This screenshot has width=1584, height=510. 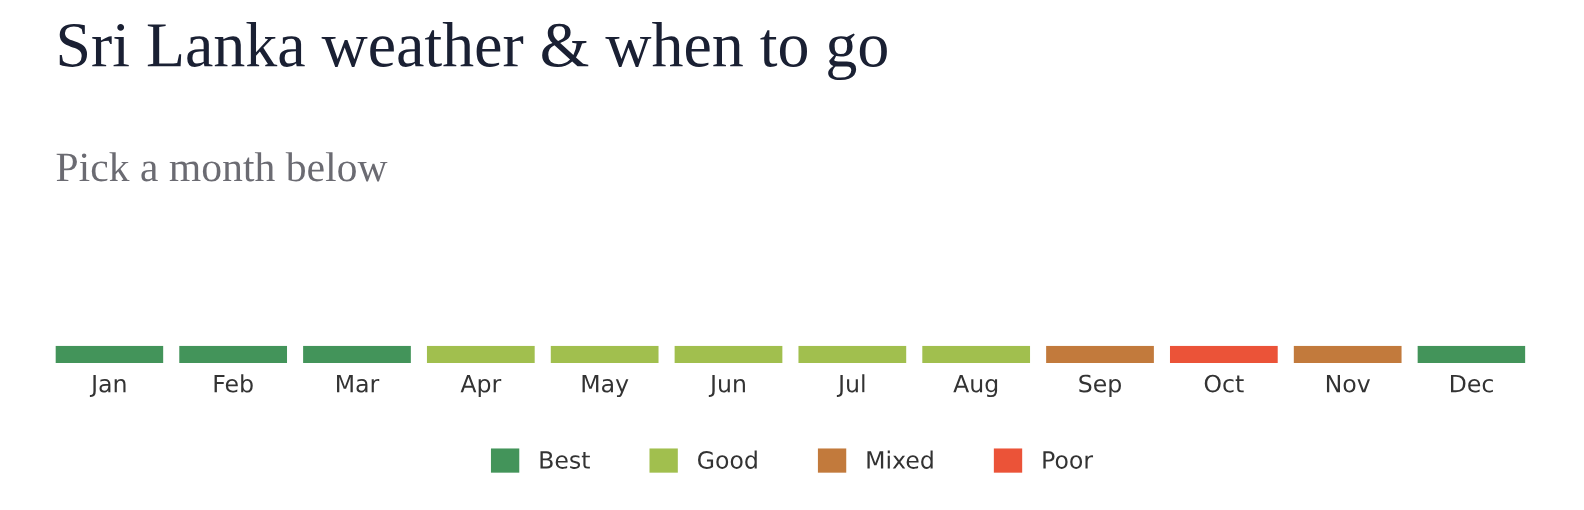 What do you see at coordinates (900, 459) in the screenshot?
I see `legend-label: Mixed` at bounding box center [900, 459].